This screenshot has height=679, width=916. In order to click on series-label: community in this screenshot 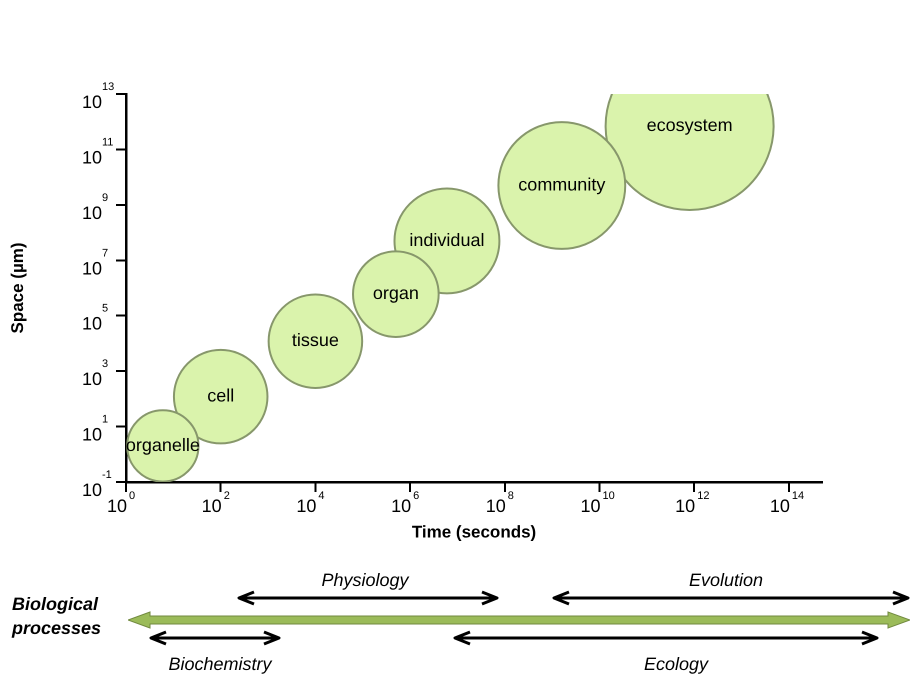, I will do `click(562, 184)`.